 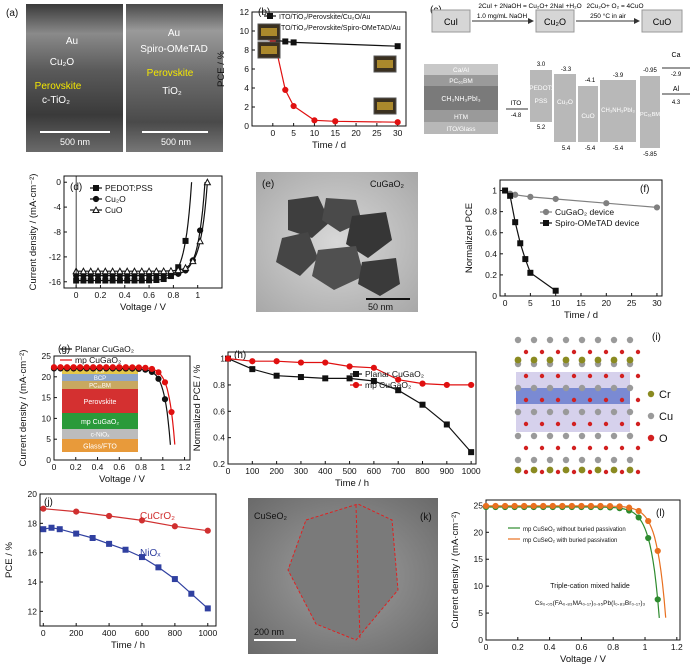 What do you see at coordinates (586, 402) in the screenshot?
I see `panel-i: (i) Cr Cu O` at bounding box center [586, 402].